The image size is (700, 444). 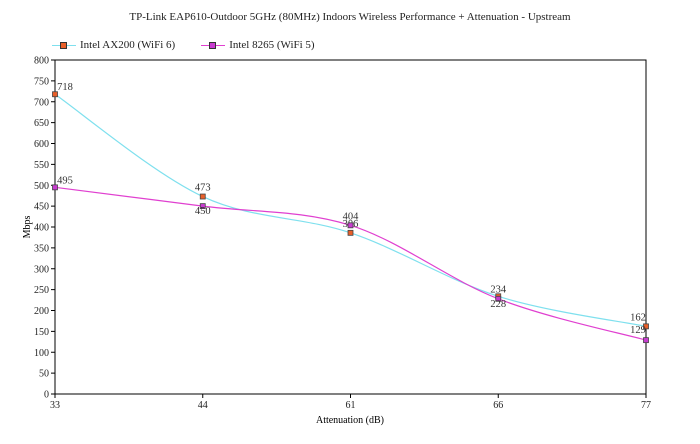 I want to click on x-tick-label: 44, so click(x=203, y=405).